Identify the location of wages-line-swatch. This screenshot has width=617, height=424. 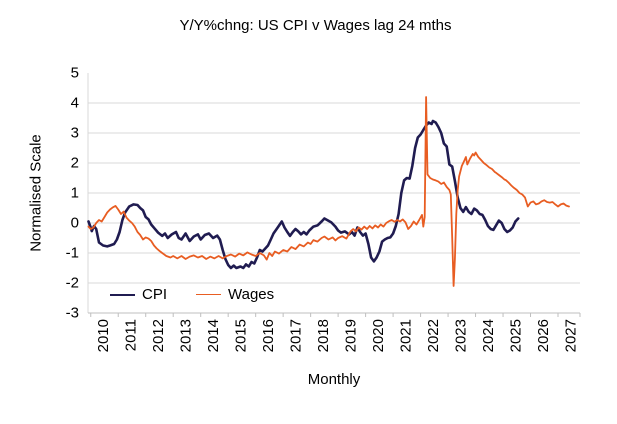
(209, 294).